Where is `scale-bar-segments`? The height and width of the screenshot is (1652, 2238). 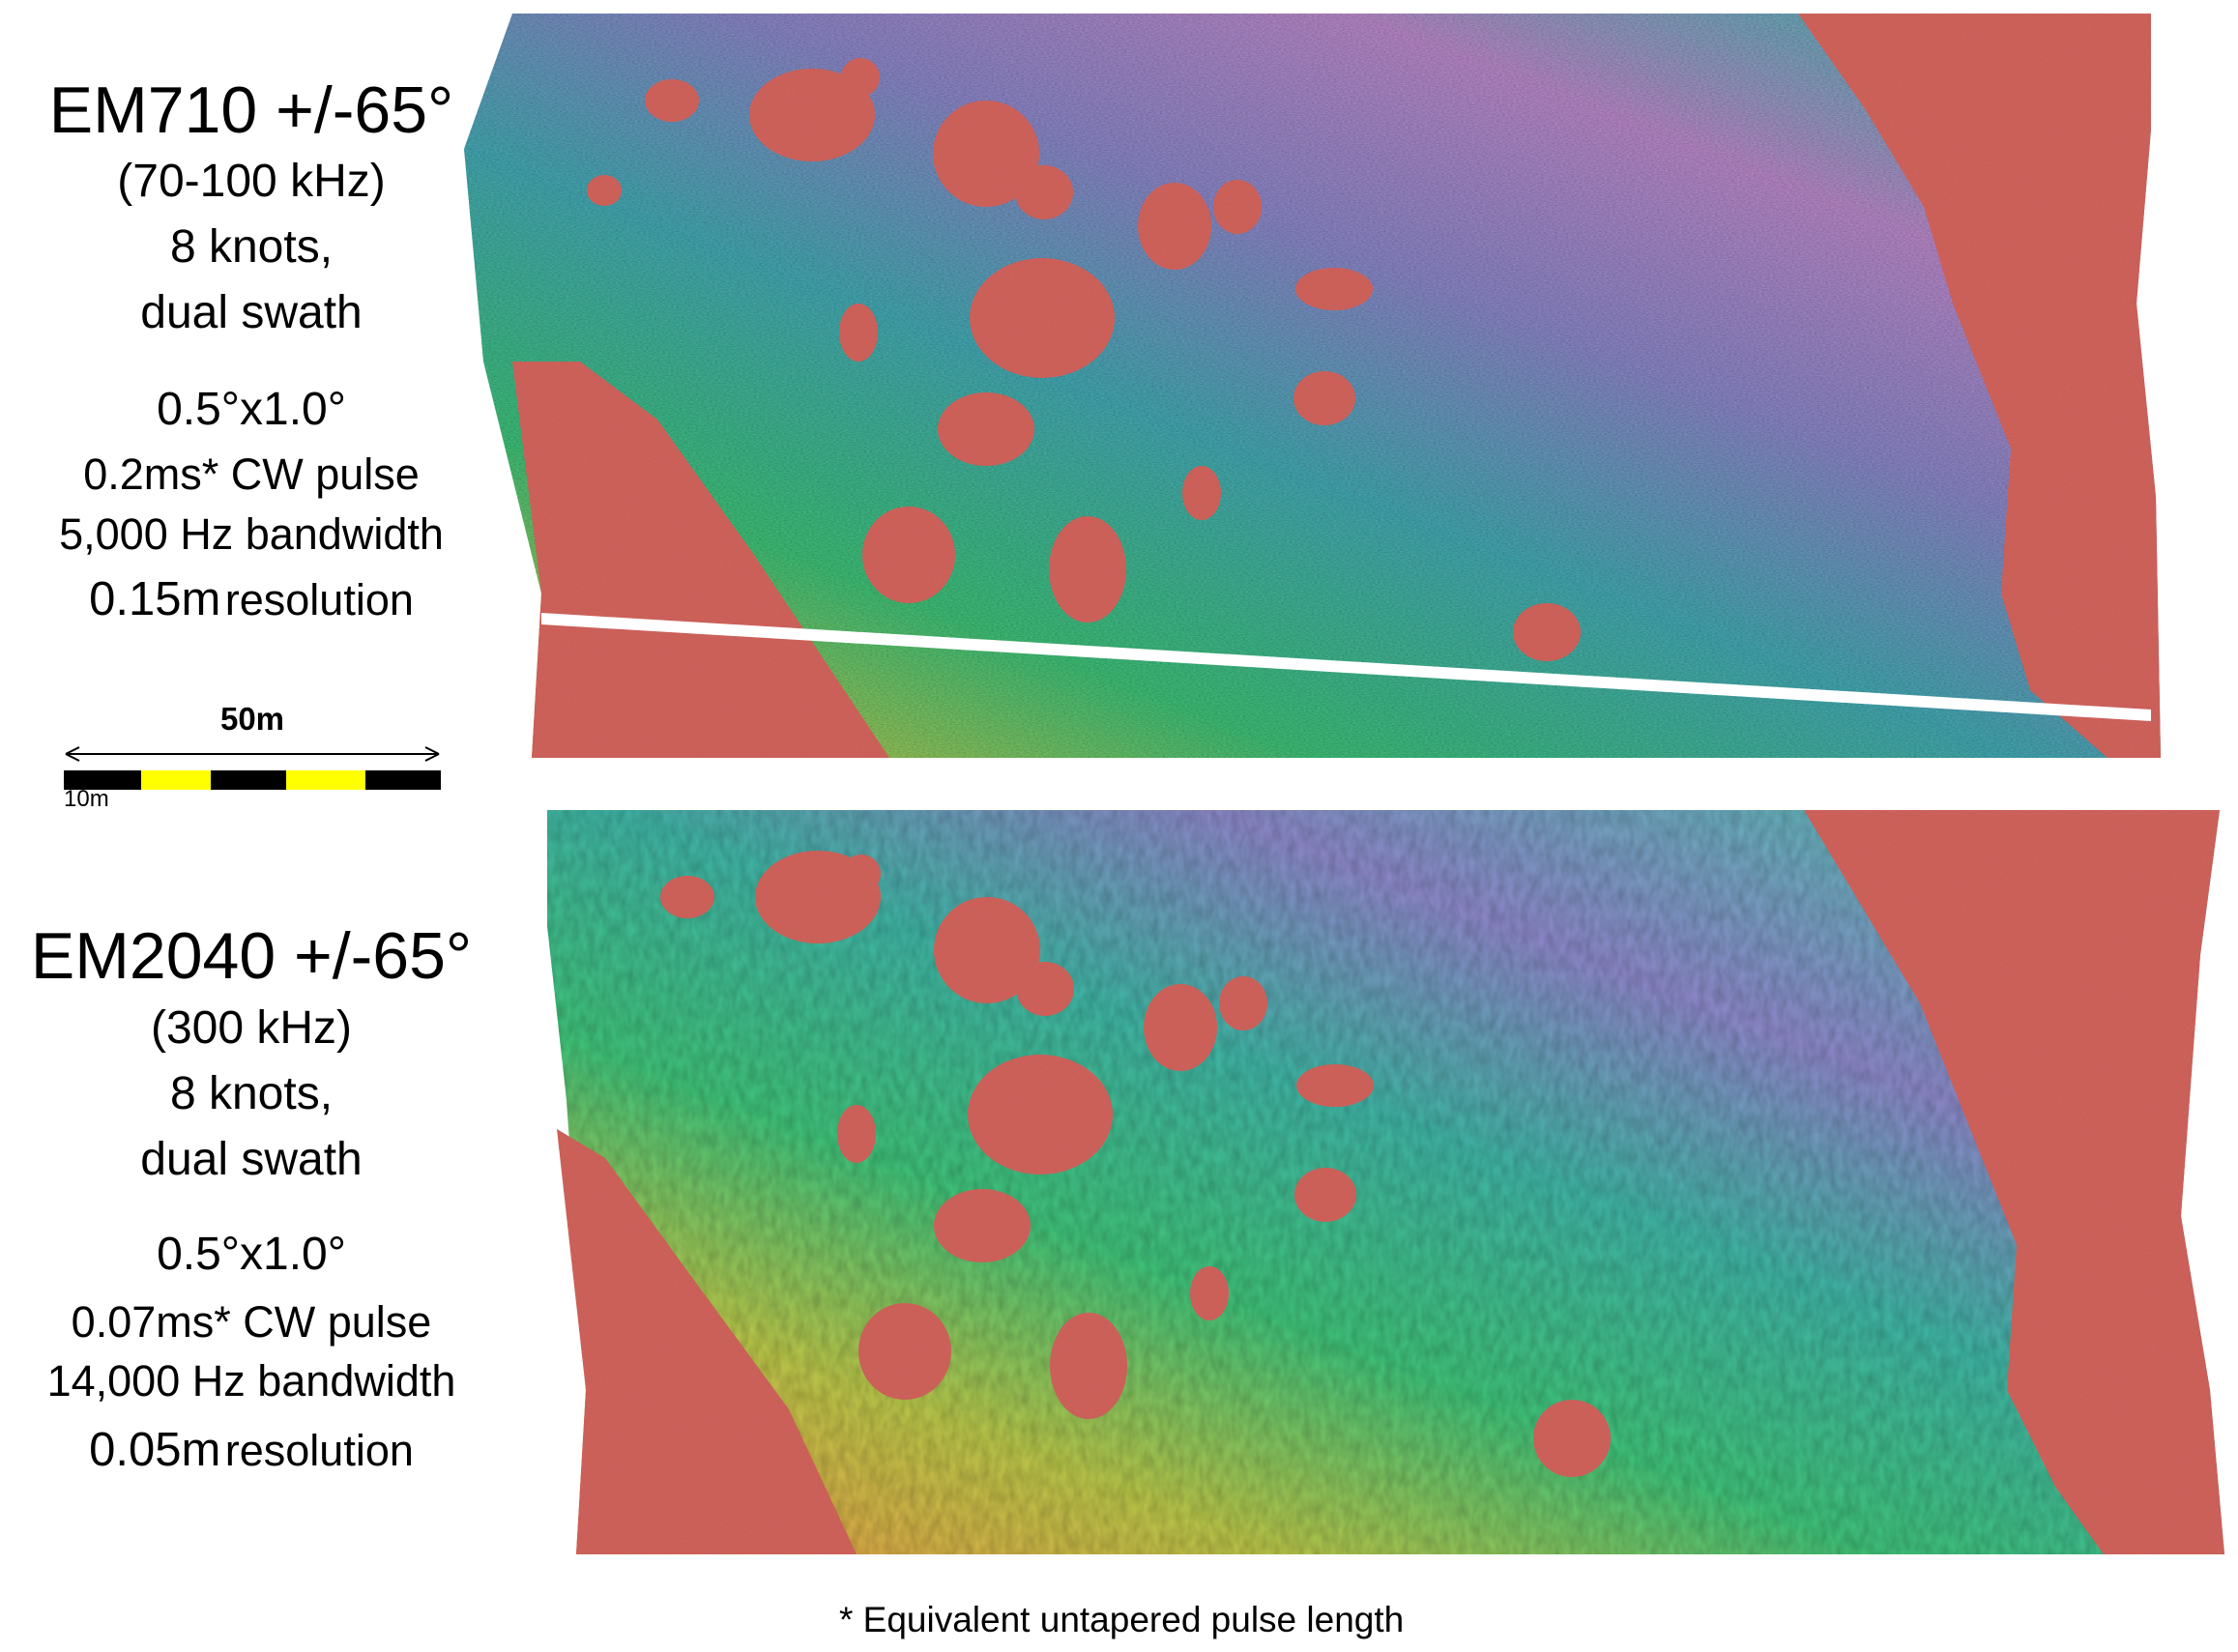
scale-bar-segments is located at coordinates (253, 780).